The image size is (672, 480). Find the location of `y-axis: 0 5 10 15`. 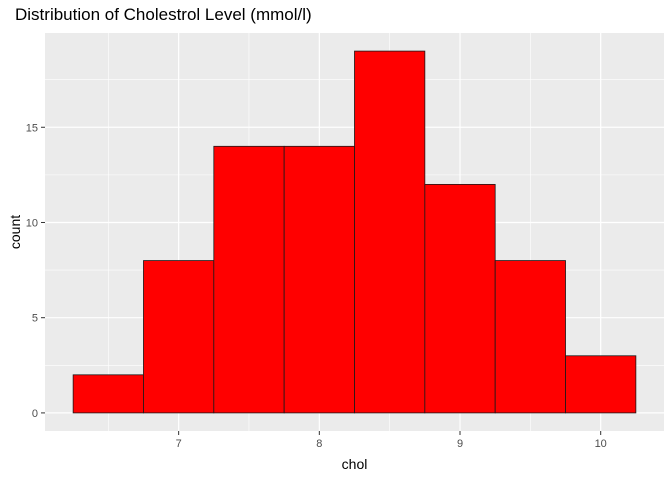

y-axis: 0 5 10 15 is located at coordinates (35, 271).